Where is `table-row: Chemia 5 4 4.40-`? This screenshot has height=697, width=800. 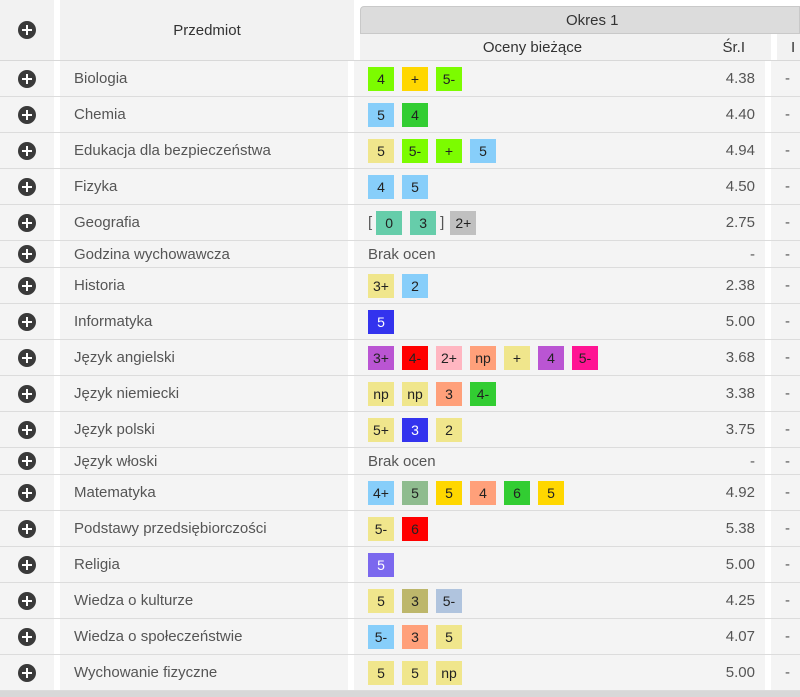 table-row: Chemia 5 4 4.40- is located at coordinates (400, 115).